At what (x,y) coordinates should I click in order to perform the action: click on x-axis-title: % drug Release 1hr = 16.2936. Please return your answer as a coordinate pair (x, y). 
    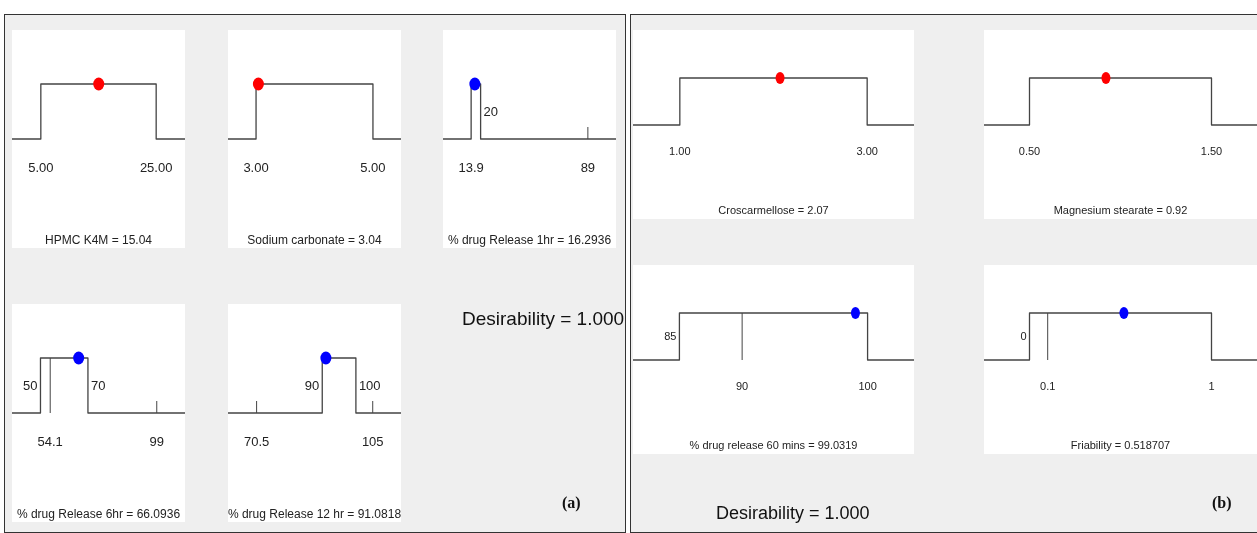
    Looking at the image, I should click on (529, 240).